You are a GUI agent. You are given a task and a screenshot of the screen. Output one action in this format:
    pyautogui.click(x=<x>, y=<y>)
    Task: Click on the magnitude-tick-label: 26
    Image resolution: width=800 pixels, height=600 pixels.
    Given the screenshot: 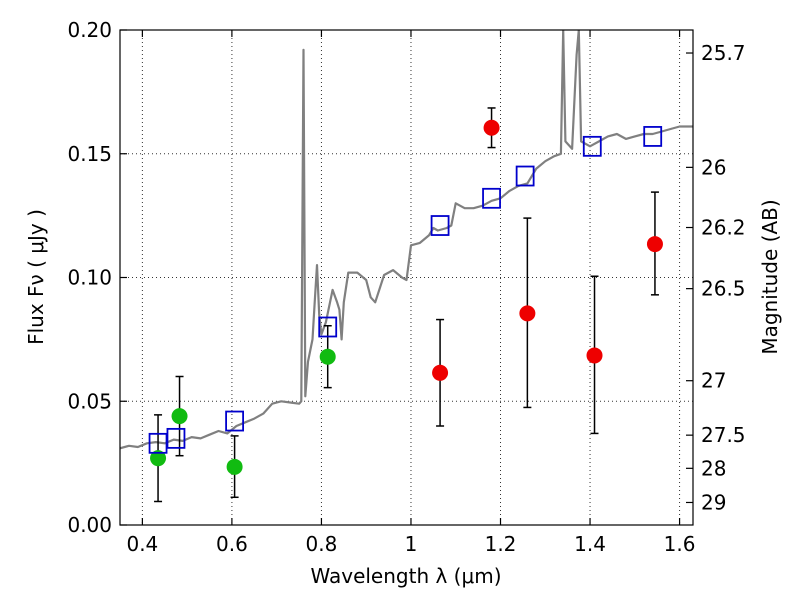 What is the action you would take?
    pyautogui.click(x=713, y=167)
    